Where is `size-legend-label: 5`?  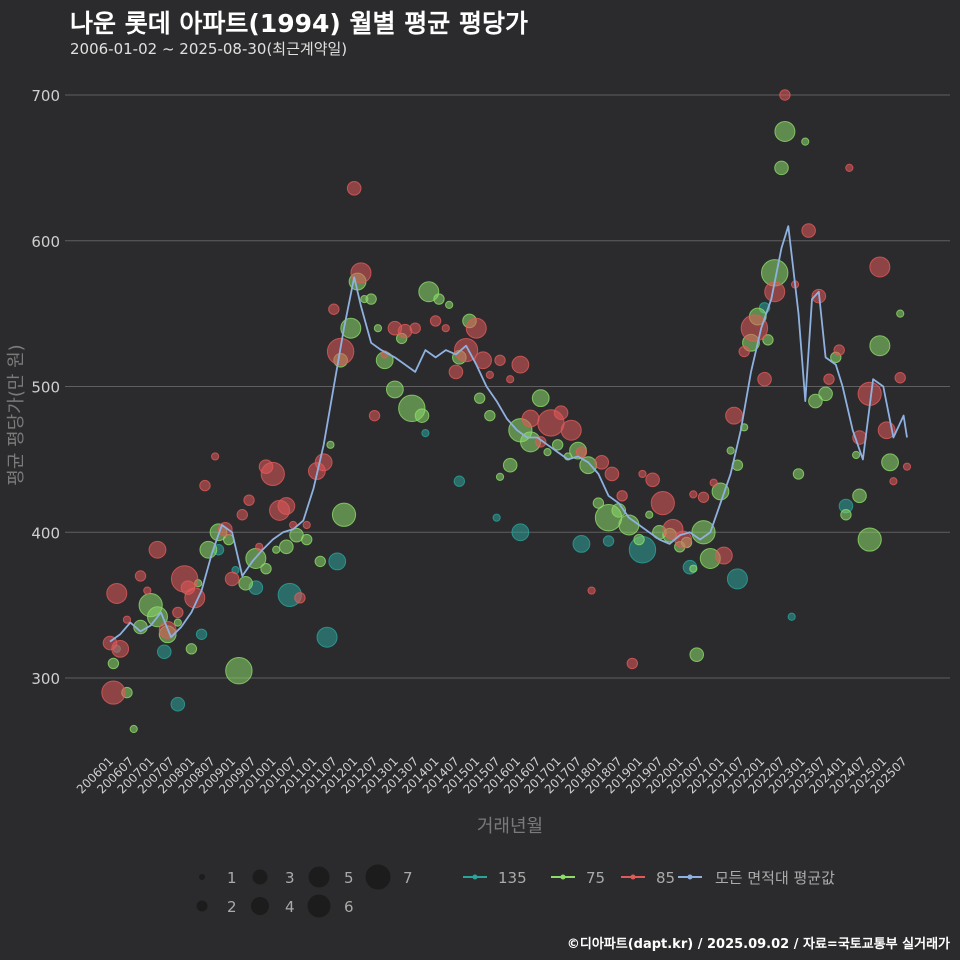
size-legend-label: 5 is located at coordinates (349, 878).